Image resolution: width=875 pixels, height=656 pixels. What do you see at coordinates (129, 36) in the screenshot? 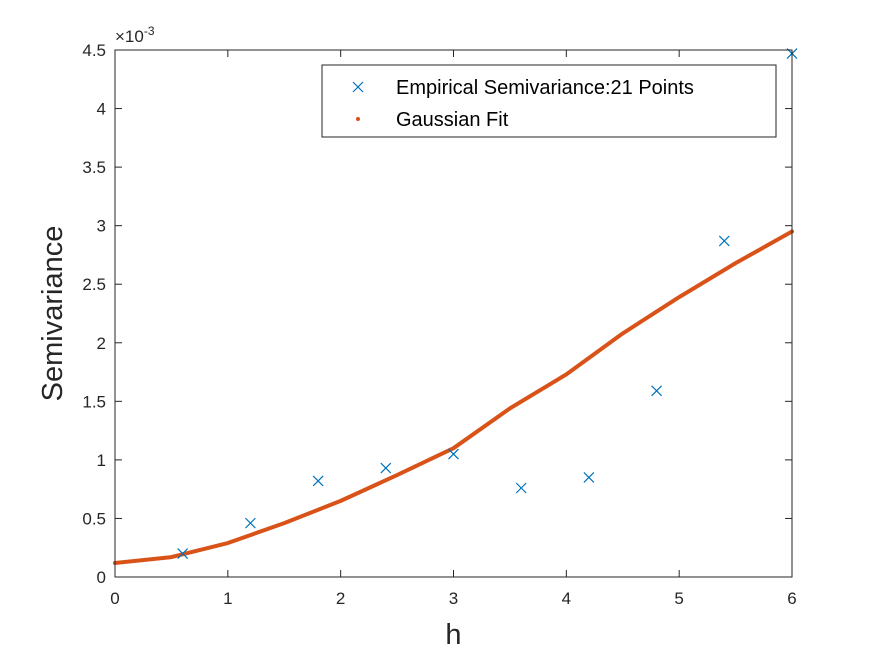
I see `y-exponent-base: ×10` at bounding box center [129, 36].